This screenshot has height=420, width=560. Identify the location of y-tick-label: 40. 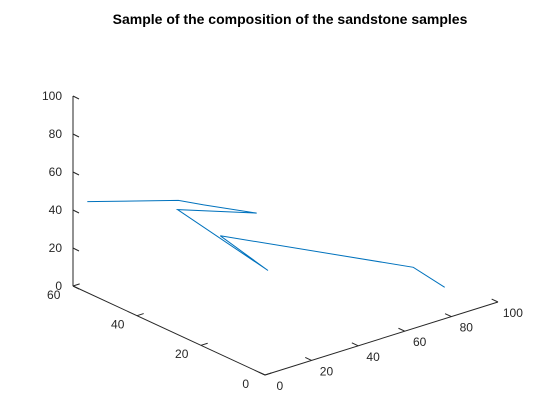
(118, 324).